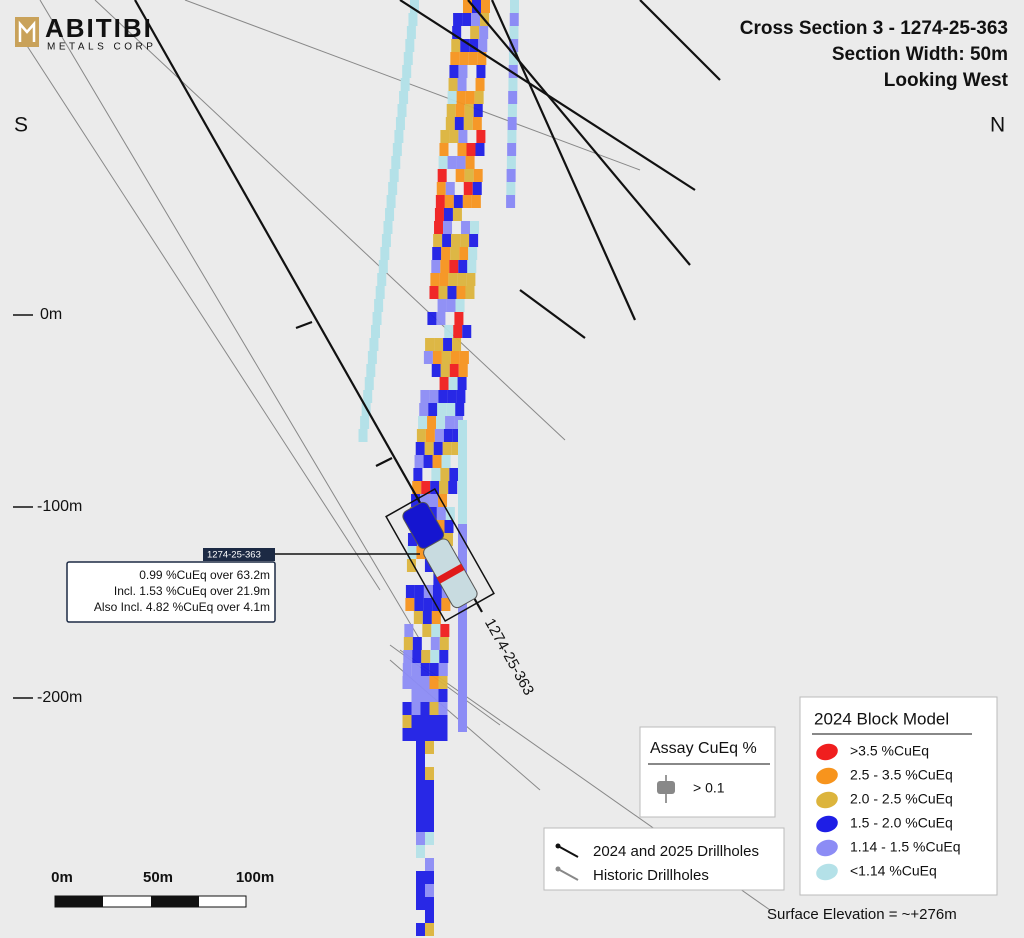 The image size is (1024, 938). What do you see at coordinates (563, 160) in the screenshot?
I see `drillhole` at bounding box center [563, 160].